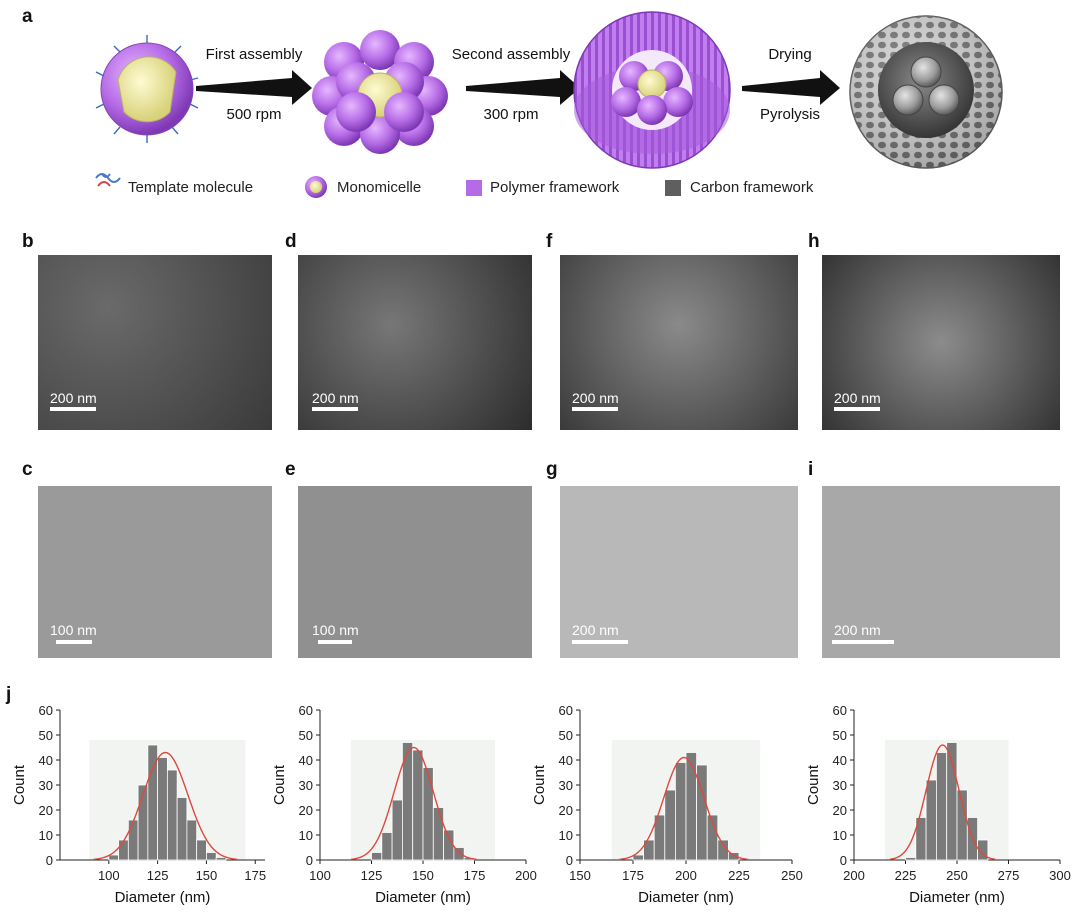 The height and width of the screenshot is (919, 1080). Describe the element at coordinates (290, 469) in the screenshot. I see `panel-label-e: e` at that location.